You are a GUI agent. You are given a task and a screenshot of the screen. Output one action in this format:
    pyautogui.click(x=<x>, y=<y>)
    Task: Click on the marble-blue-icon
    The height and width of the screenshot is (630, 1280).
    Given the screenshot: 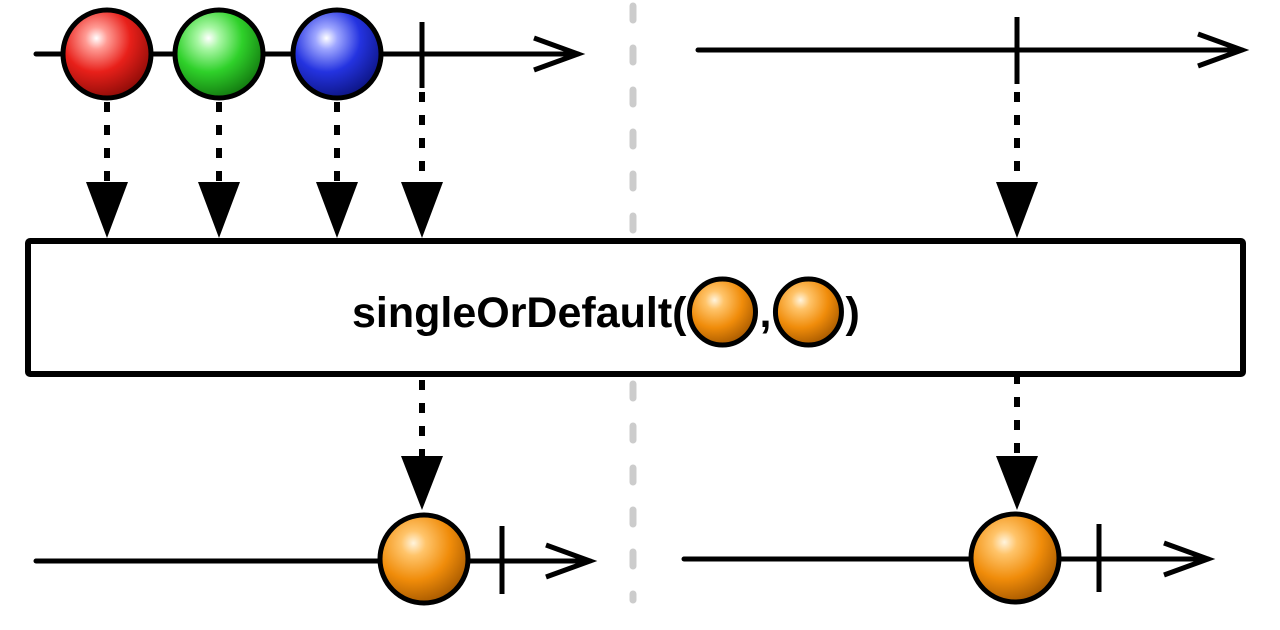 What is the action you would take?
    pyautogui.click(x=337, y=54)
    